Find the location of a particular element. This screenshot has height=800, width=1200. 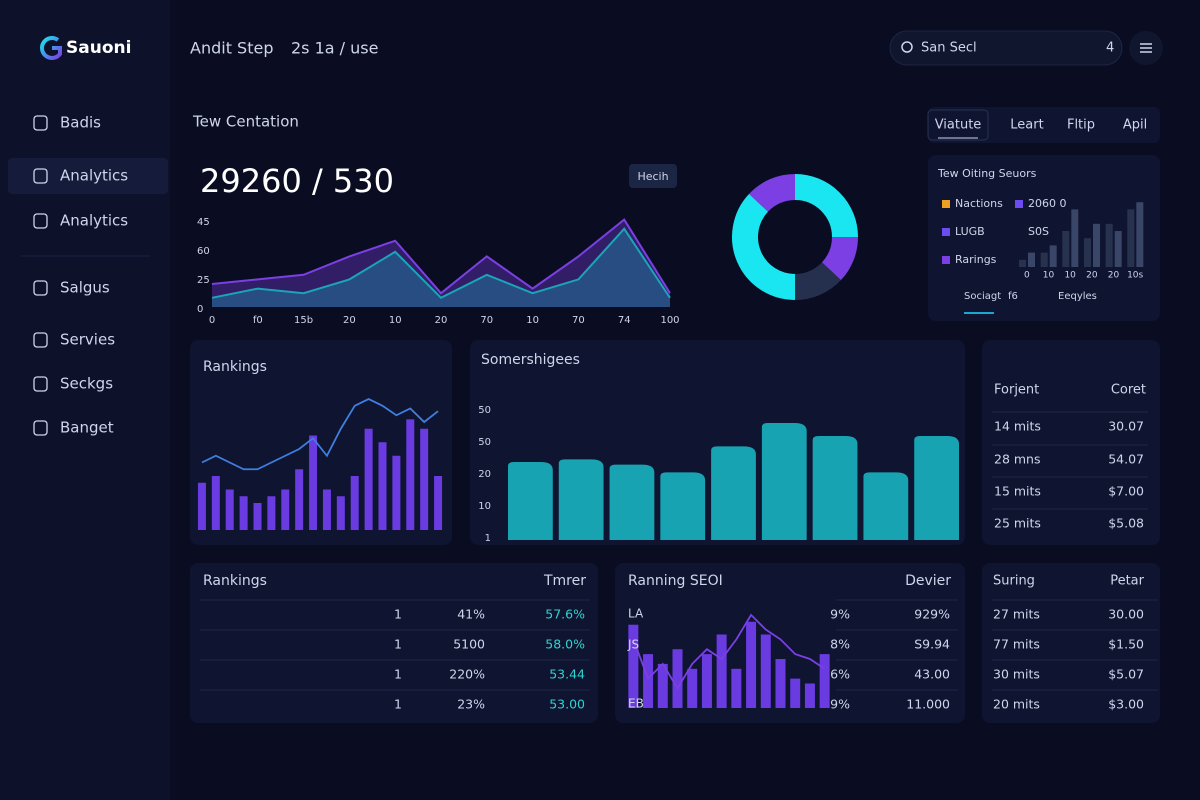

area-line is located at coordinates (441, 263).